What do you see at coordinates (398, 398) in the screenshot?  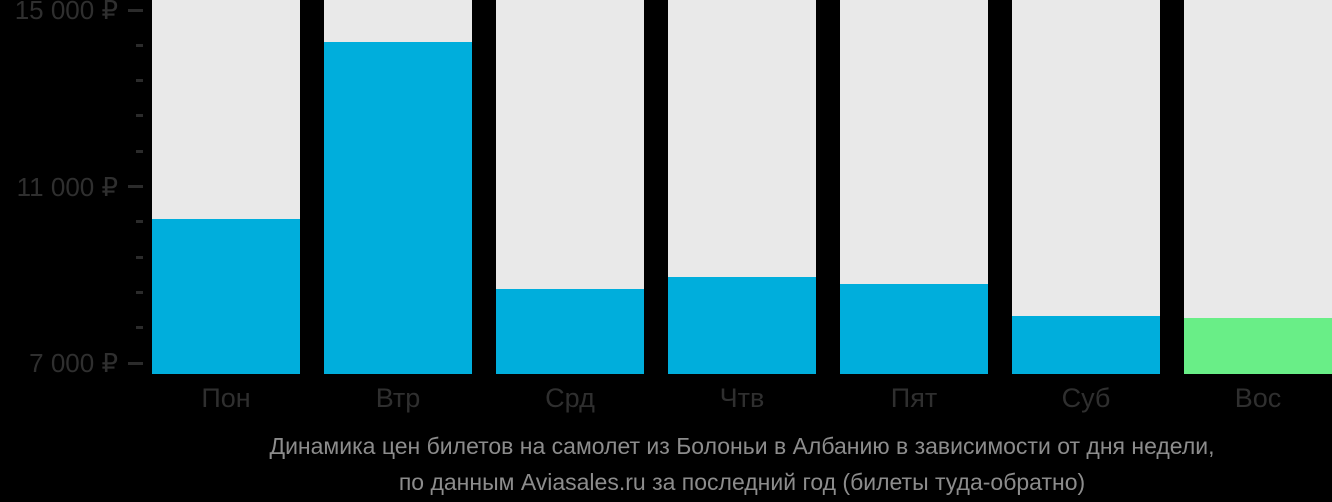 I see `x-axis-label-втр: Втр` at bounding box center [398, 398].